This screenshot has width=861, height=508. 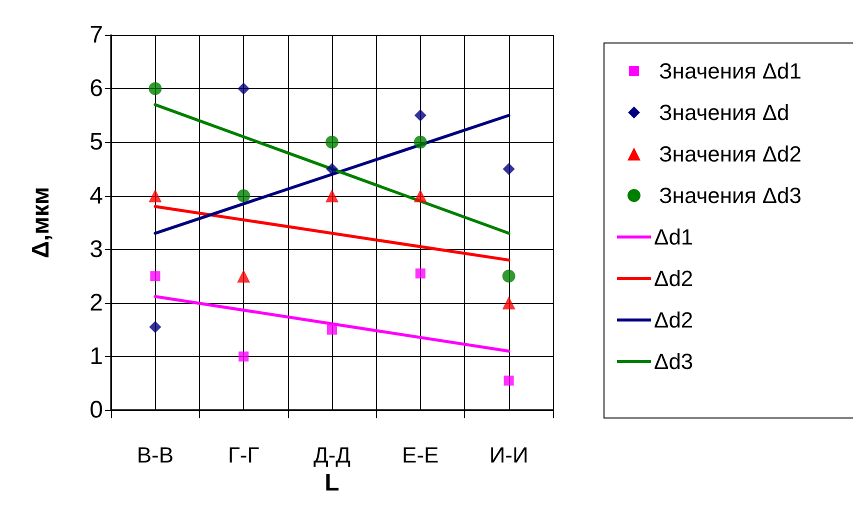 What do you see at coordinates (96, 410) in the screenshot?
I see `y-tick-label: 0` at bounding box center [96, 410].